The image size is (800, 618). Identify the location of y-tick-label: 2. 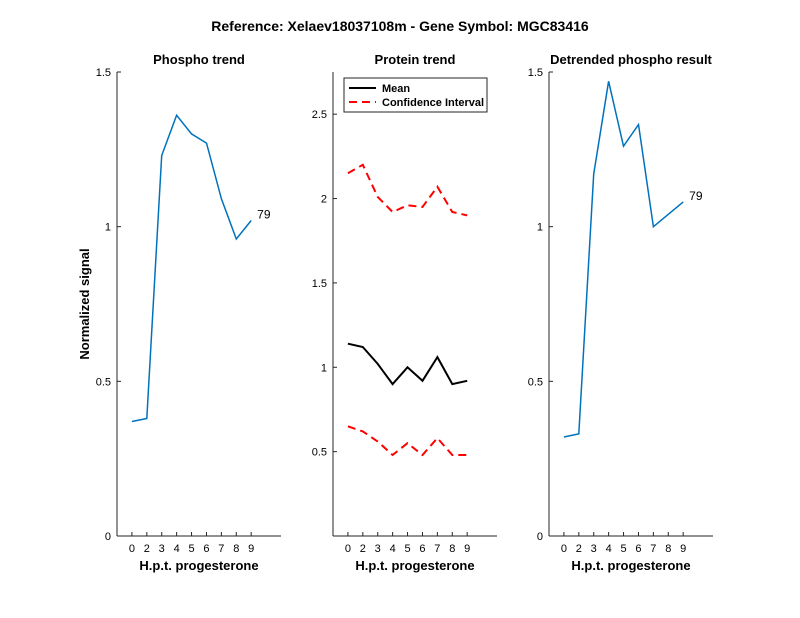
(324, 200).